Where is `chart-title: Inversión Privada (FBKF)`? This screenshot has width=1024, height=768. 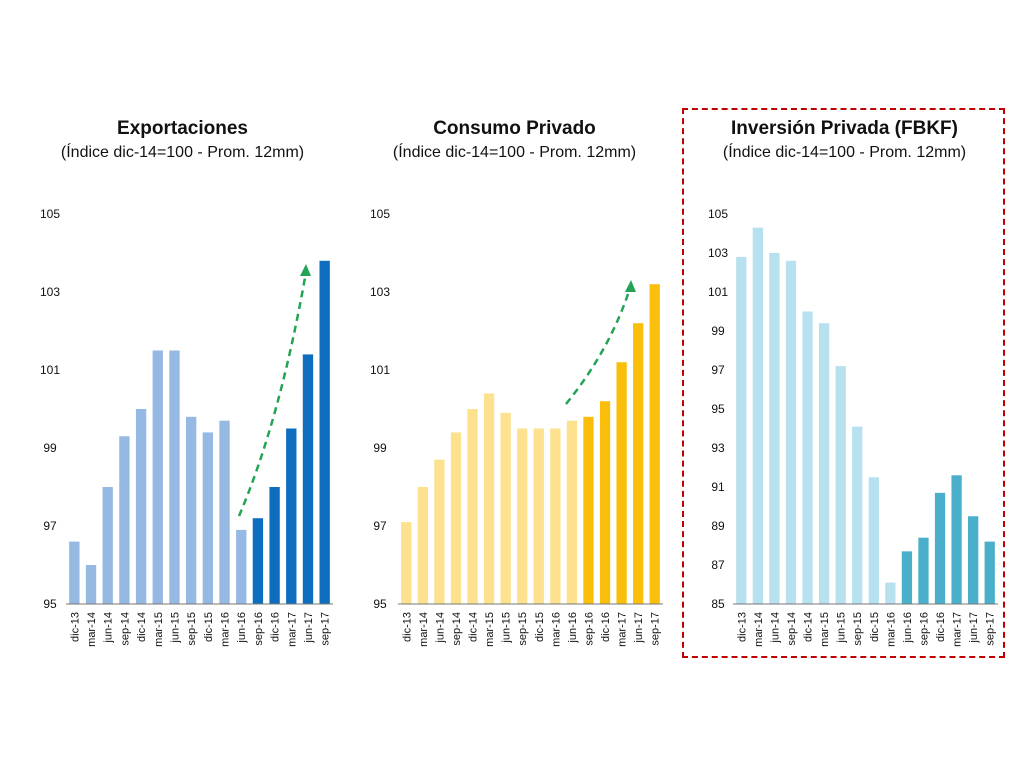
chart-title: Inversión Privada (FBKF) is located at coordinates (844, 128).